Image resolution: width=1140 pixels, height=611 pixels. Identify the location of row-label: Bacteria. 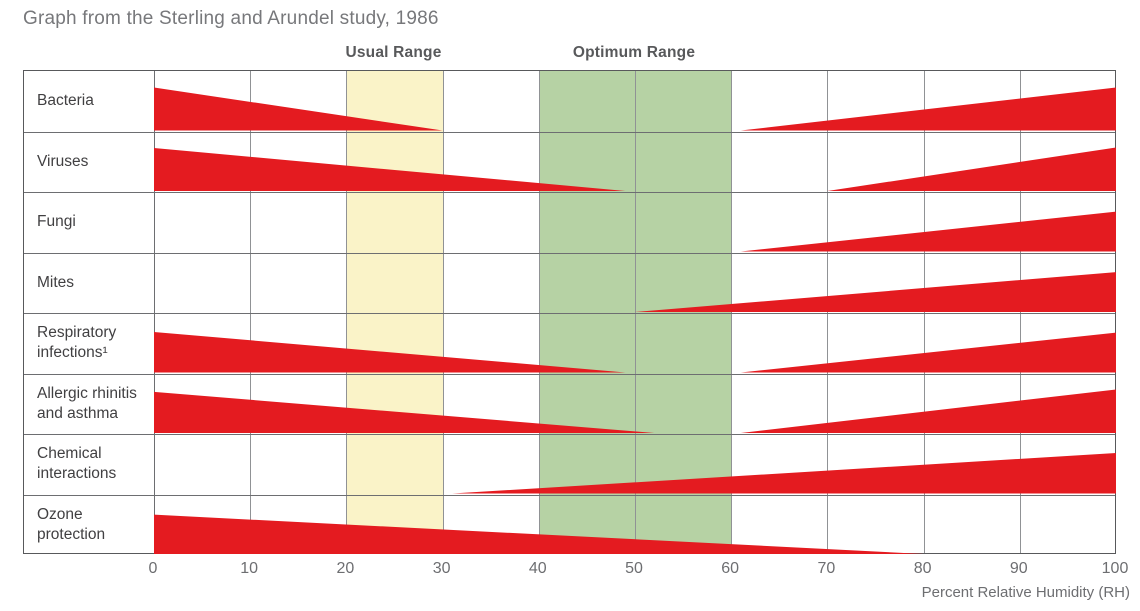
(65, 101).